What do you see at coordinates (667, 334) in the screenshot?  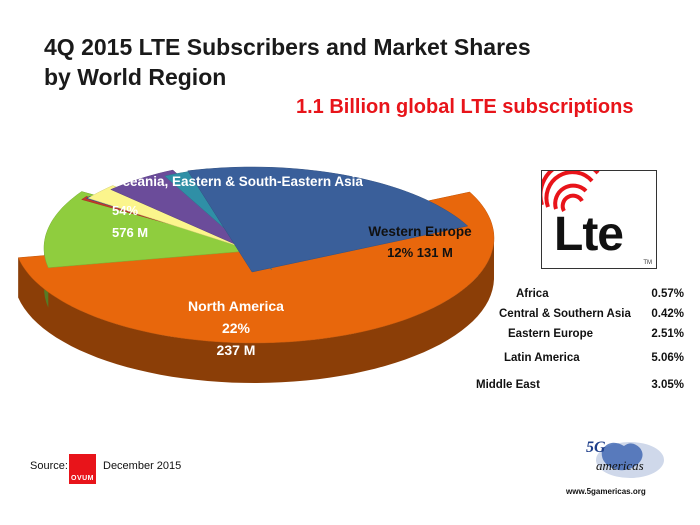 I see `legend-value: 2.51%` at bounding box center [667, 334].